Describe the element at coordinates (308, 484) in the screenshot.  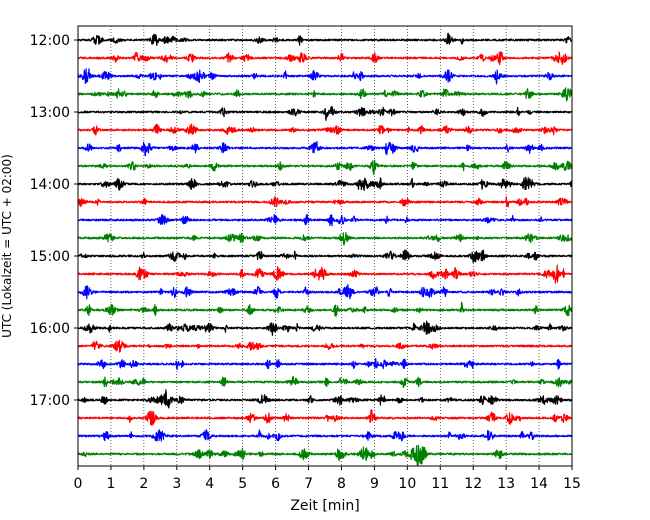
I see `x-tick-label: 7` at that location.